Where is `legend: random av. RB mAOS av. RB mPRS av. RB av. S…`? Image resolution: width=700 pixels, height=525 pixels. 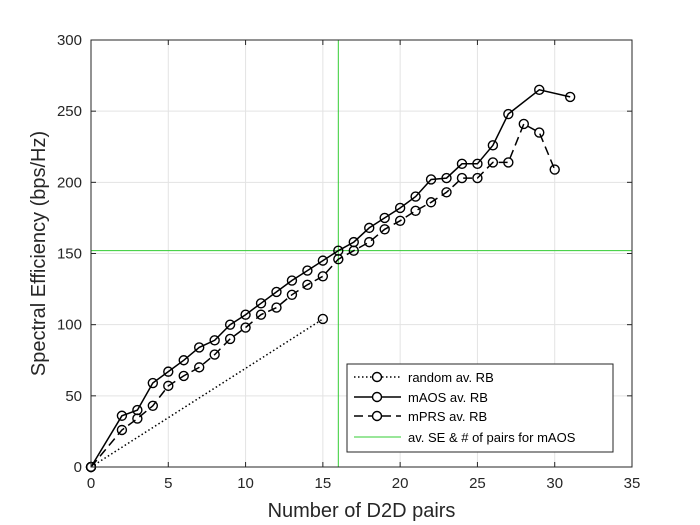
legend: random av. RB mAOS av. RB mPRS av. RB av. S… is located at coordinates (480, 408).